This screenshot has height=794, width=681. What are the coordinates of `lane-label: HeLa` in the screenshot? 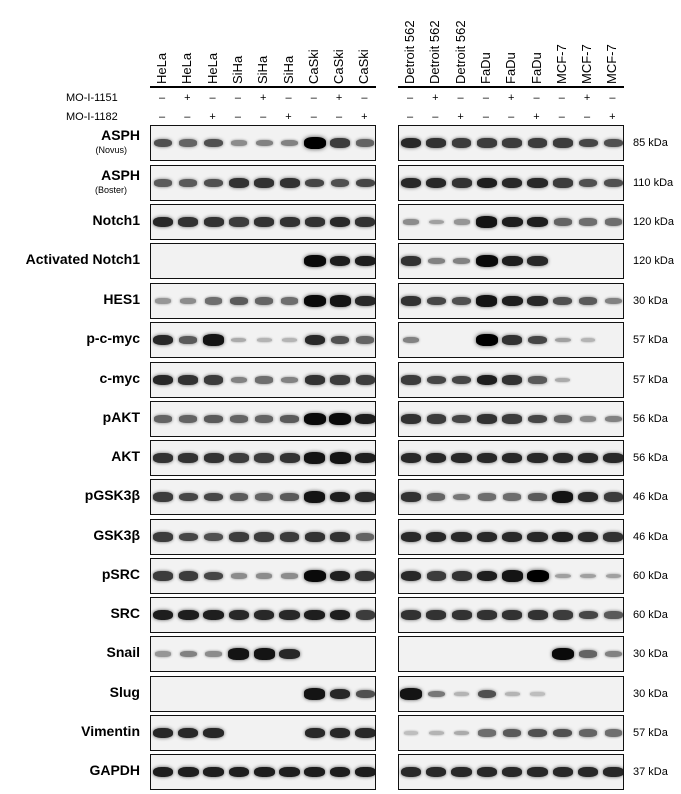 It's located at (162, 44).